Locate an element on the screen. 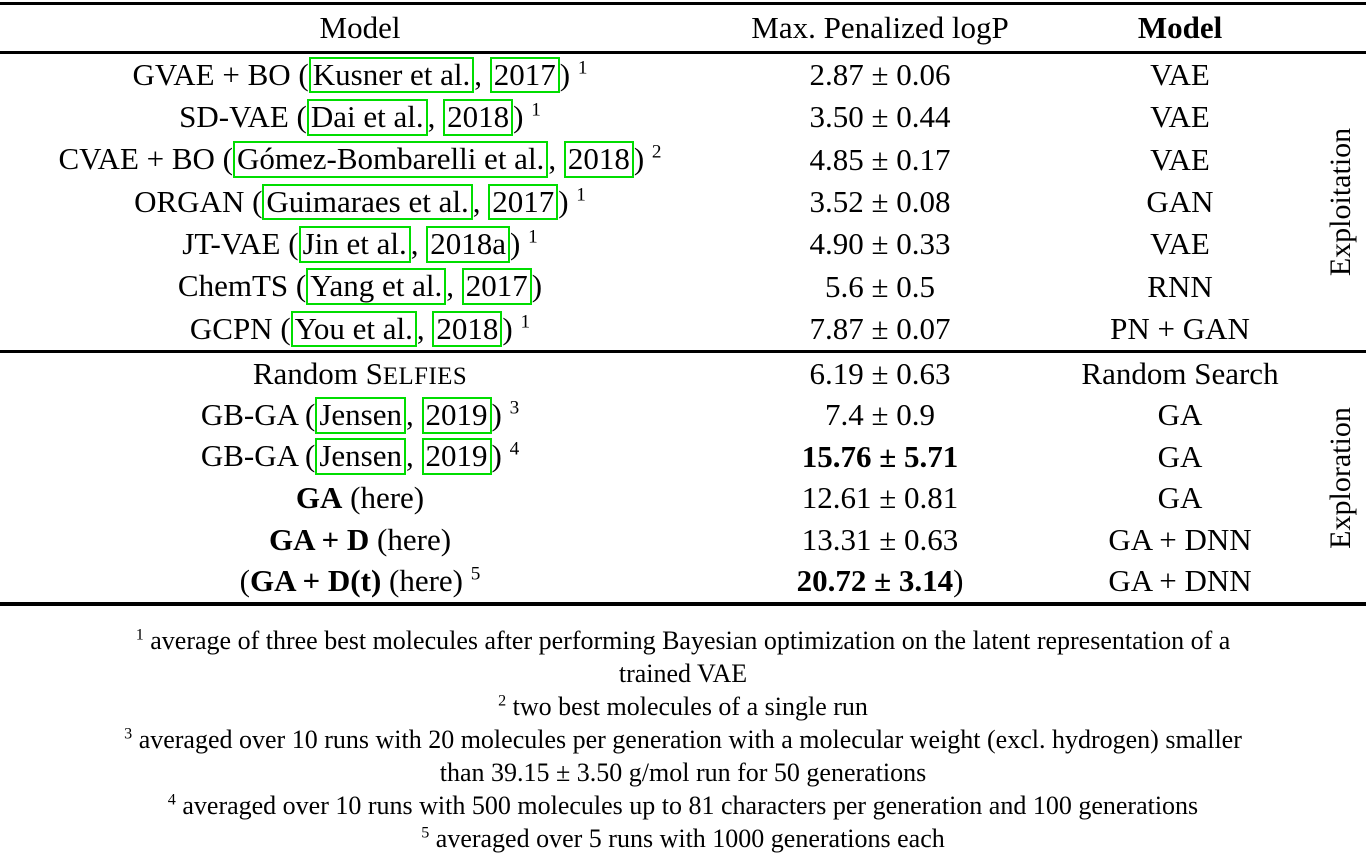 The width and height of the screenshot is (1366, 866). model-cell: GCPN (You et al., 2018) 1 is located at coordinates (360, 329).